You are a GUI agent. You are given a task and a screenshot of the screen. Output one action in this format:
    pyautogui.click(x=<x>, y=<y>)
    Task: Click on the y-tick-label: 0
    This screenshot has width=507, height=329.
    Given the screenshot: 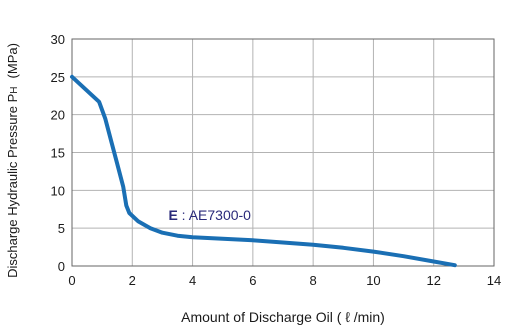 What is the action you would take?
    pyautogui.click(x=61, y=266)
    